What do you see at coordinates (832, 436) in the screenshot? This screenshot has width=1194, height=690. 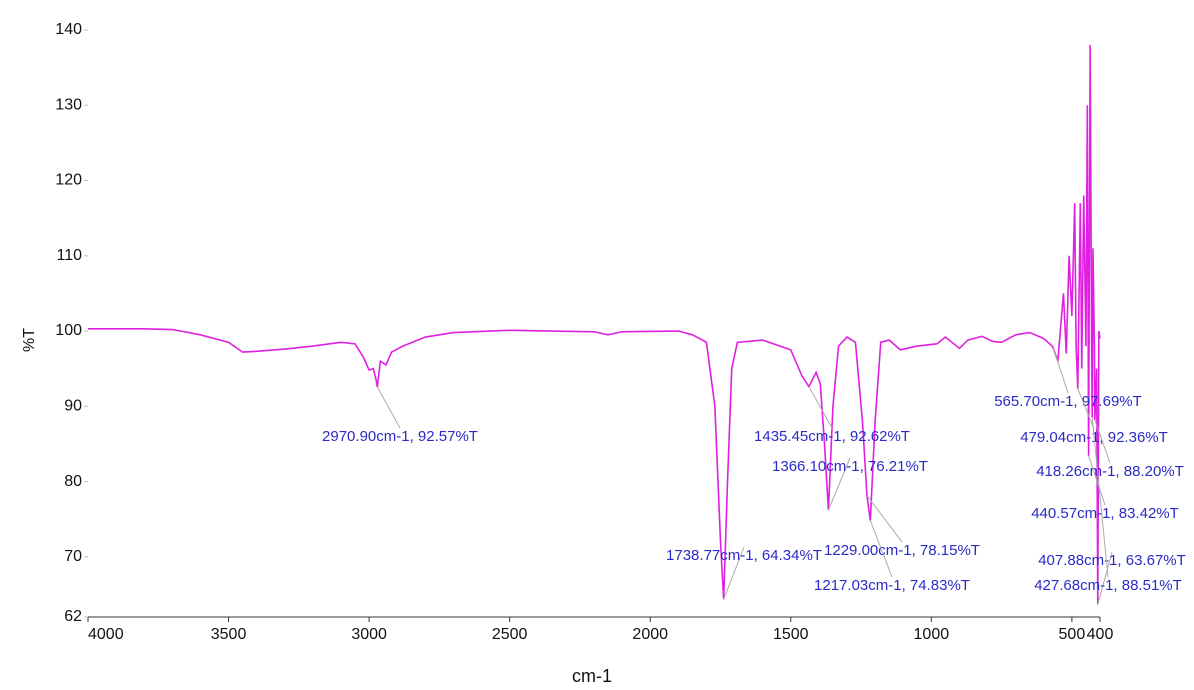 I see `annotation-label: 1435.45cm-1, 92.62%T` at bounding box center [832, 436].